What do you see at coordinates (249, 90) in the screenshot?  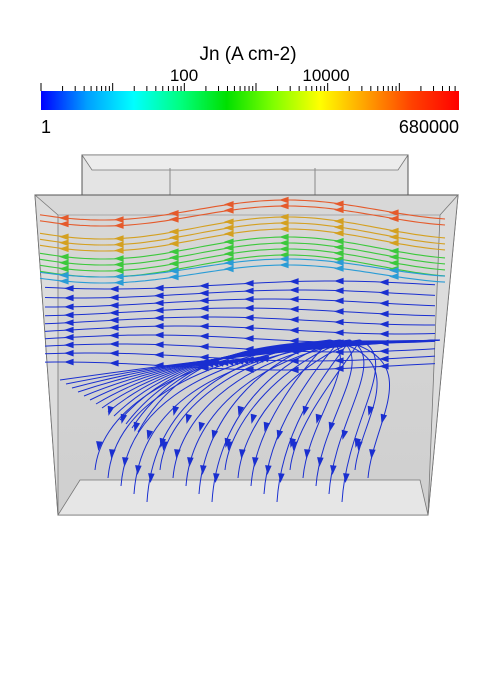 I see `colorbar: Jn (A cm-2) 100 10000 1 680000` at bounding box center [249, 90].